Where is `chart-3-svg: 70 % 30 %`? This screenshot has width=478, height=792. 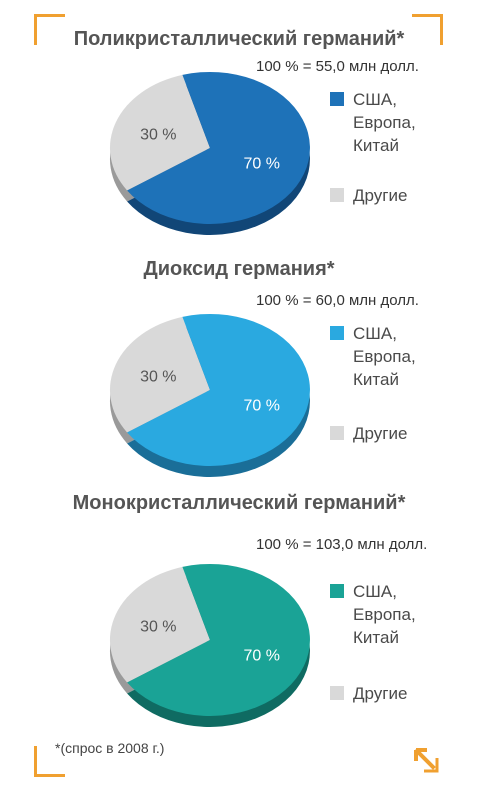
chart-3-svg: 70 % 30 % is located at coordinates (209, 645).